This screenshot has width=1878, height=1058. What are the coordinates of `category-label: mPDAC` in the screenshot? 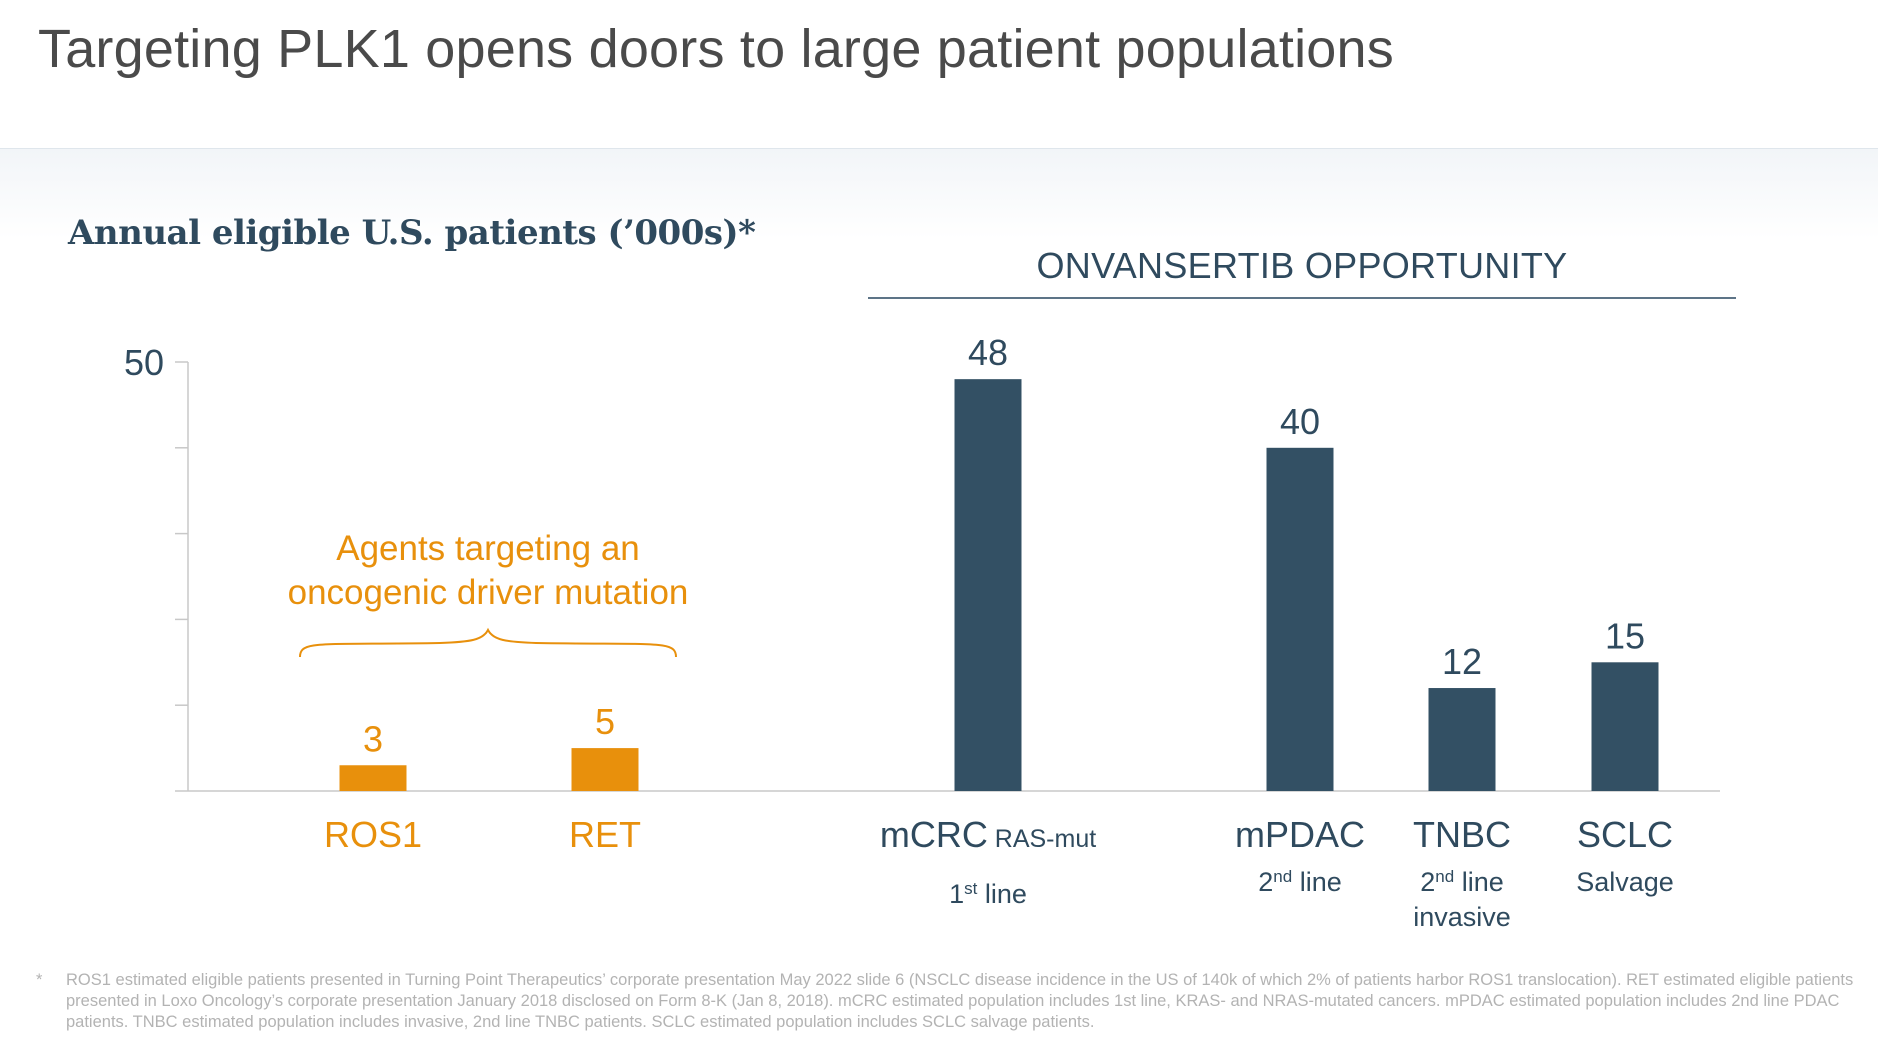 It's located at (1300, 834).